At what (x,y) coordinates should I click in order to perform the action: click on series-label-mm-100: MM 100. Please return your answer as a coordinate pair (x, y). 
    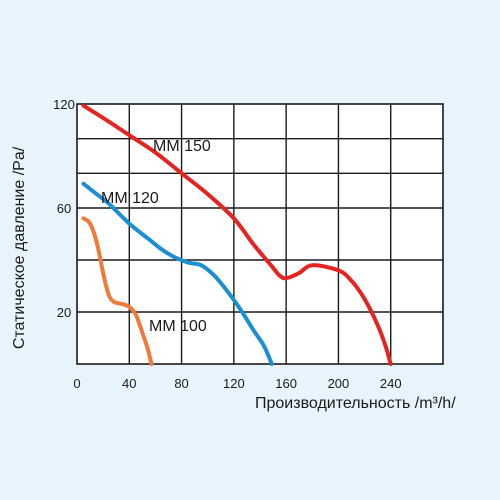
    Looking at the image, I should click on (178, 326).